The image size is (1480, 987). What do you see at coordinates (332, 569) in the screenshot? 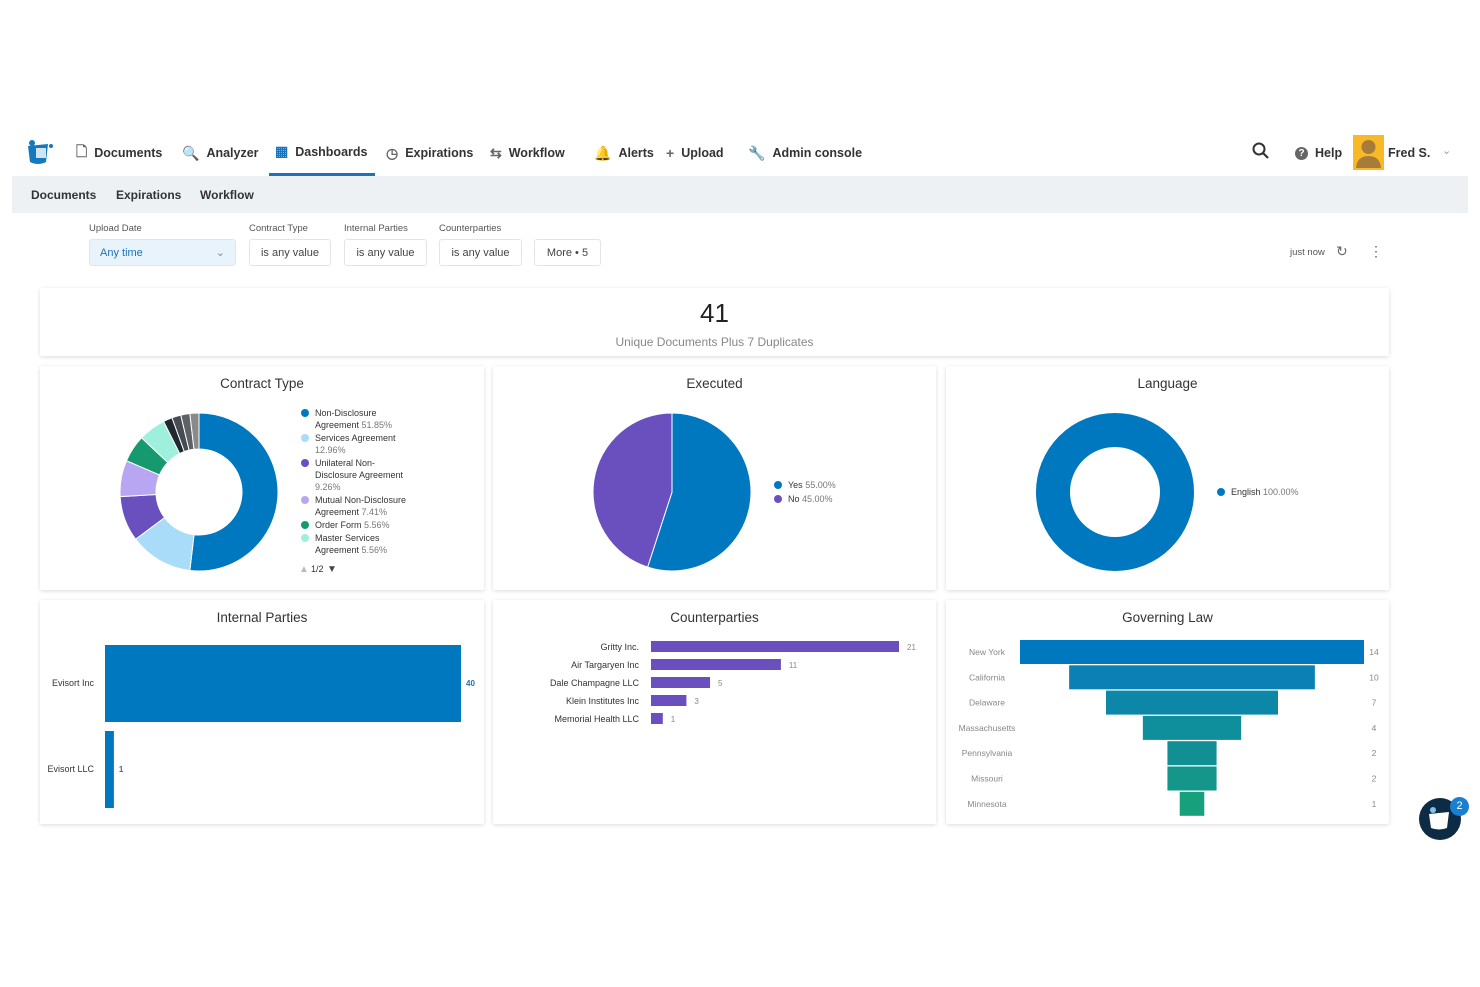
I see `legend-next-icon: ▼` at bounding box center [332, 569].